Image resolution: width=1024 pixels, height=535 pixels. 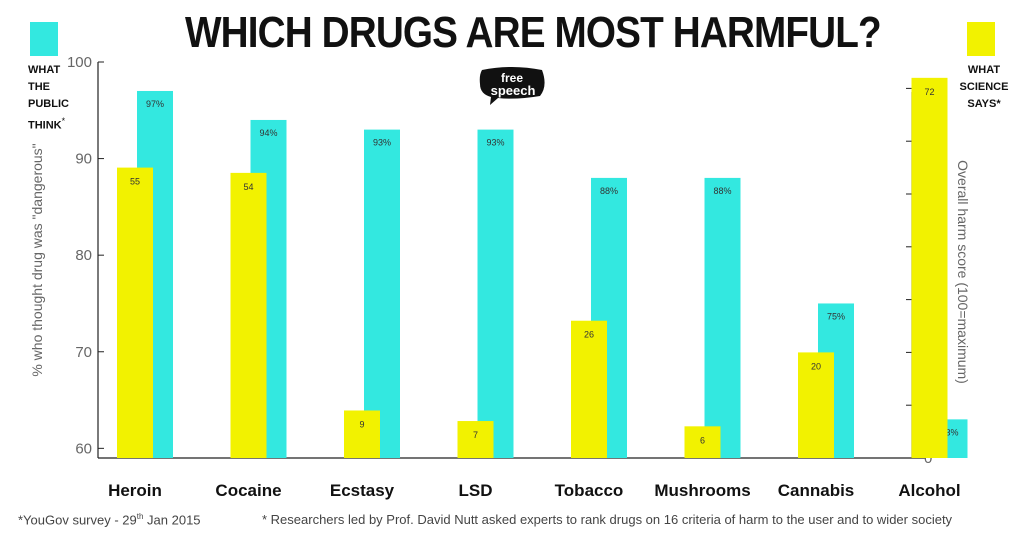 I want to click on legend-science-line: WHAT, so click(x=984, y=70).